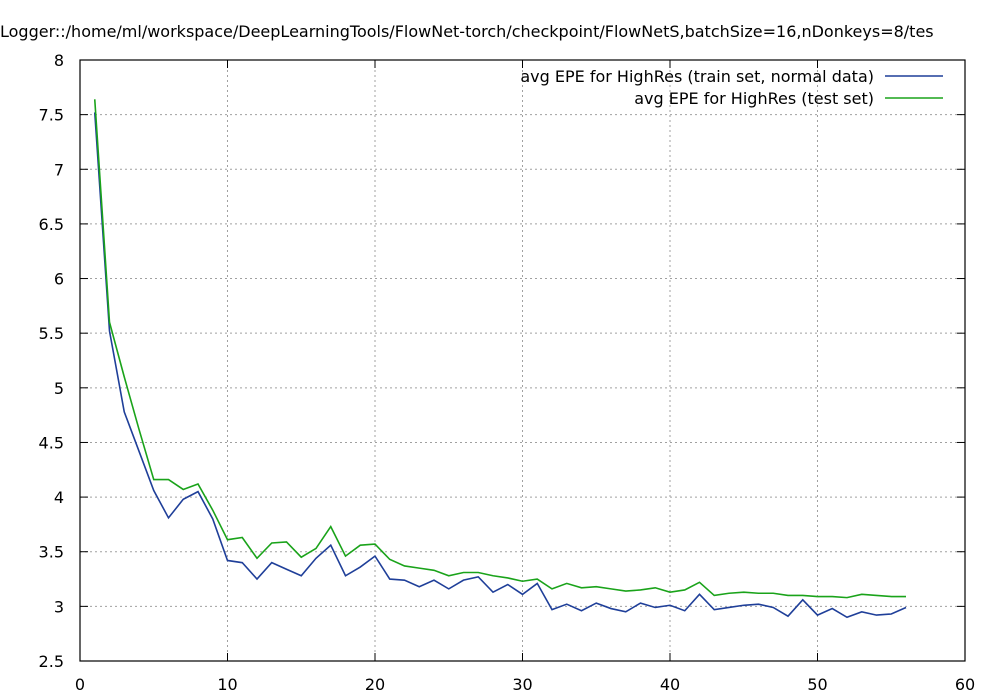  I want to click on x-tick-label: 60, so click(965, 684).